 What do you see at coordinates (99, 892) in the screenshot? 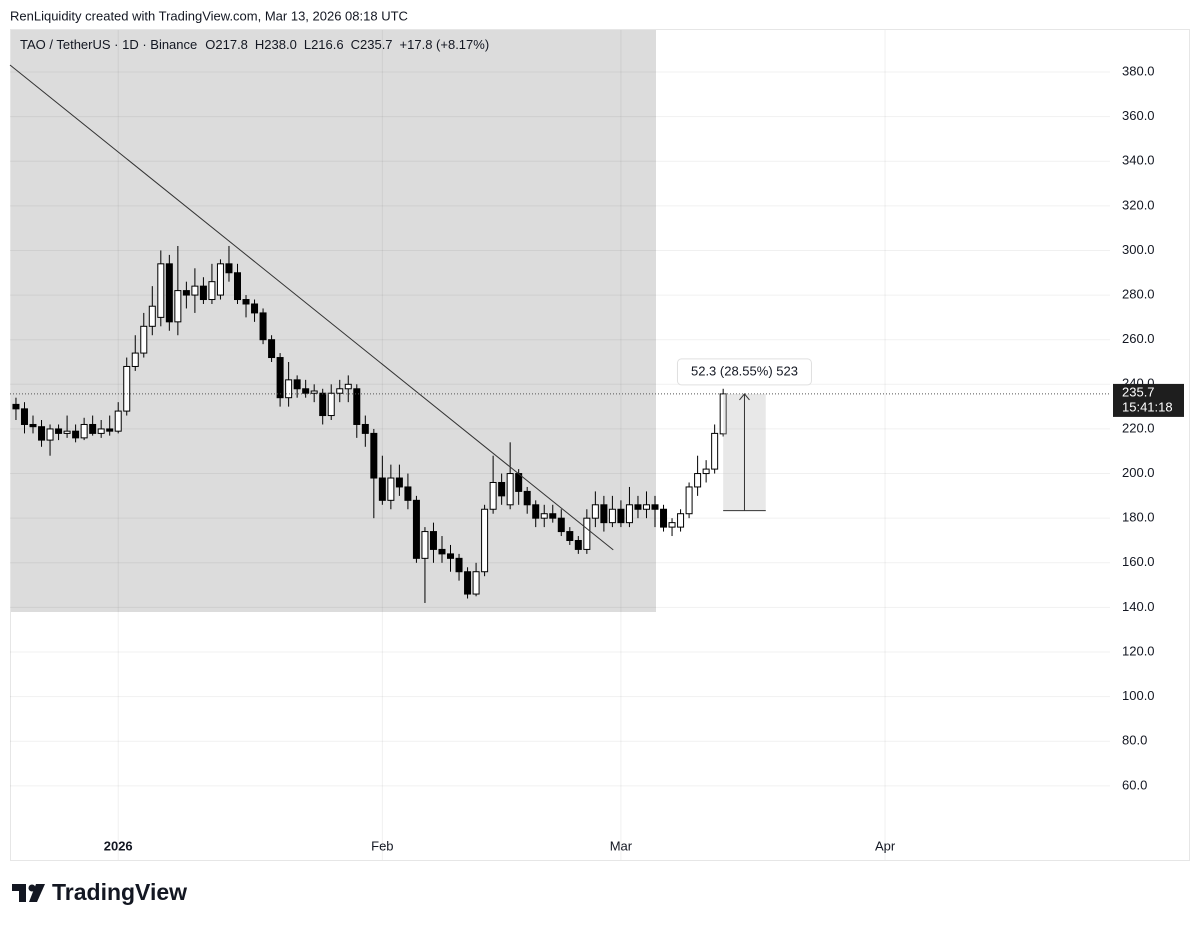
I see `brand-logo: TradingView` at bounding box center [99, 892].